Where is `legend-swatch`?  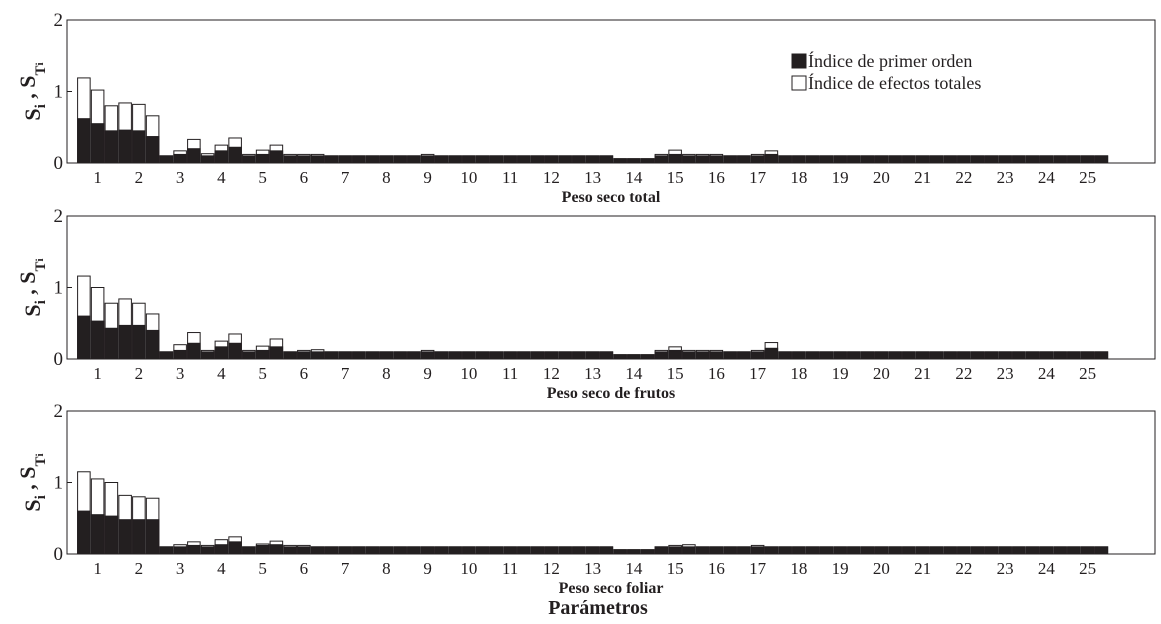
legend-swatch is located at coordinates (799, 61).